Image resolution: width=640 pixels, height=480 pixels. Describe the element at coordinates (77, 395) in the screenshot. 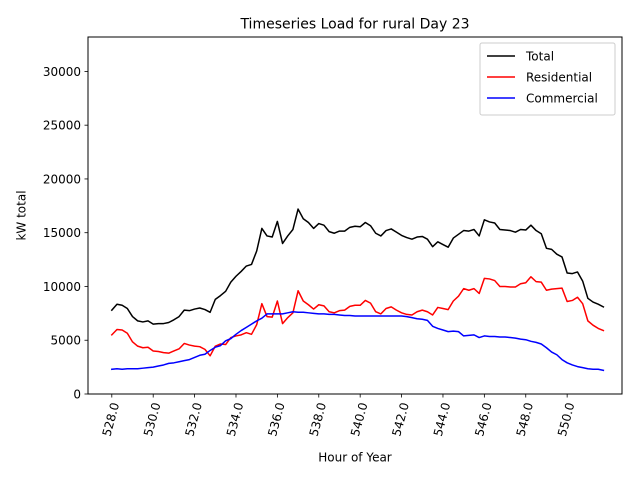

I see `y-tick-label: 0` at that location.